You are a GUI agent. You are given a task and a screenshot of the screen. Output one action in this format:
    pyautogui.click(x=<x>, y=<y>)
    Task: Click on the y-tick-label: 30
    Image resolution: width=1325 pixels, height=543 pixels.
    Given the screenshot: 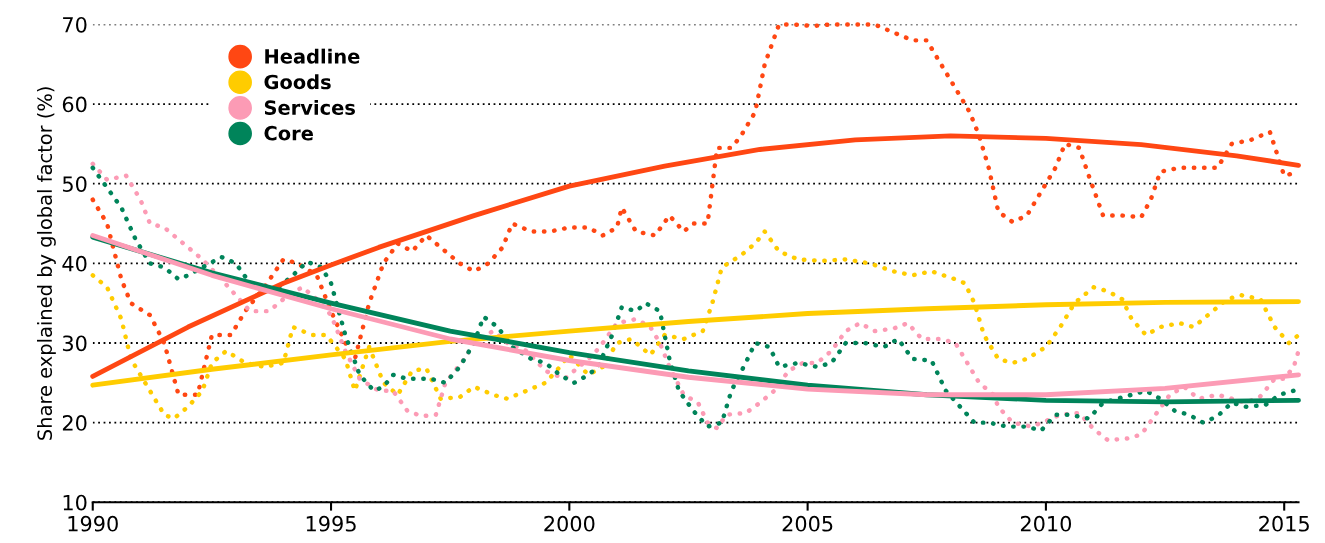 What is the action you would take?
    pyautogui.click(x=74, y=343)
    